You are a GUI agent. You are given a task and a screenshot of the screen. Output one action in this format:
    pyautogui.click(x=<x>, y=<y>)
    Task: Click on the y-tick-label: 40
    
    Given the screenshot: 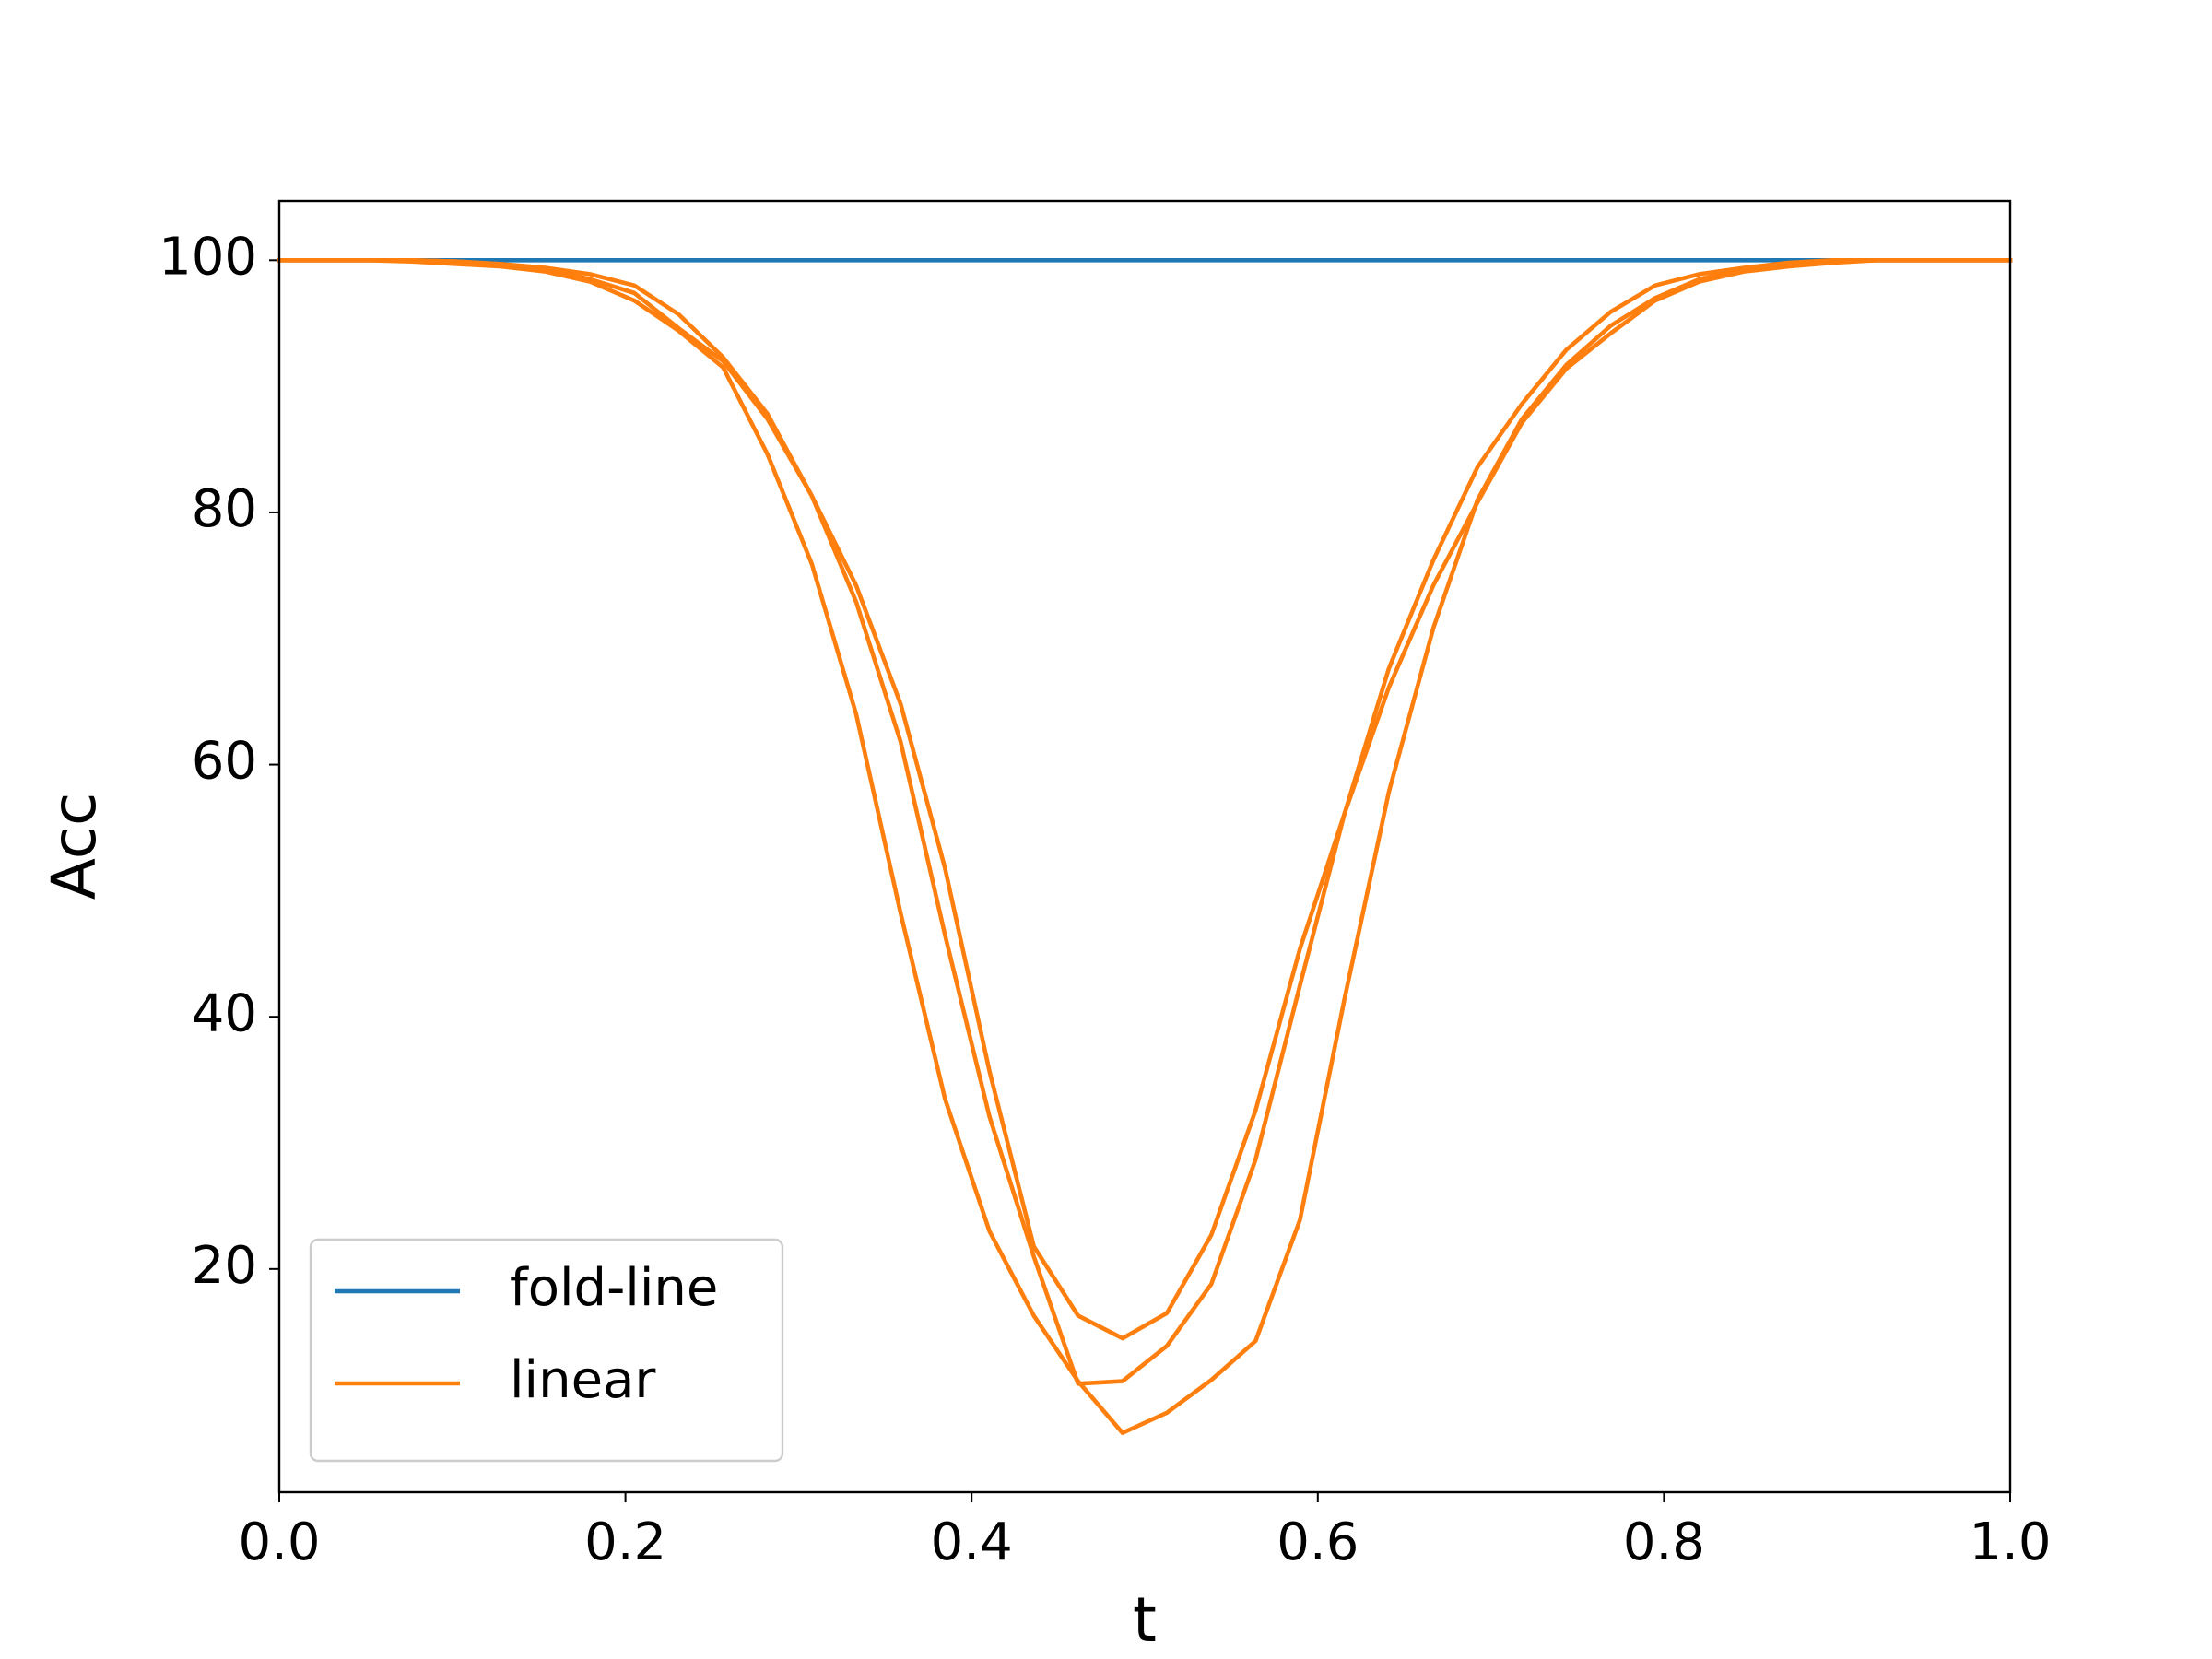 What is the action you would take?
    pyautogui.click(x=224, y=1013)
    